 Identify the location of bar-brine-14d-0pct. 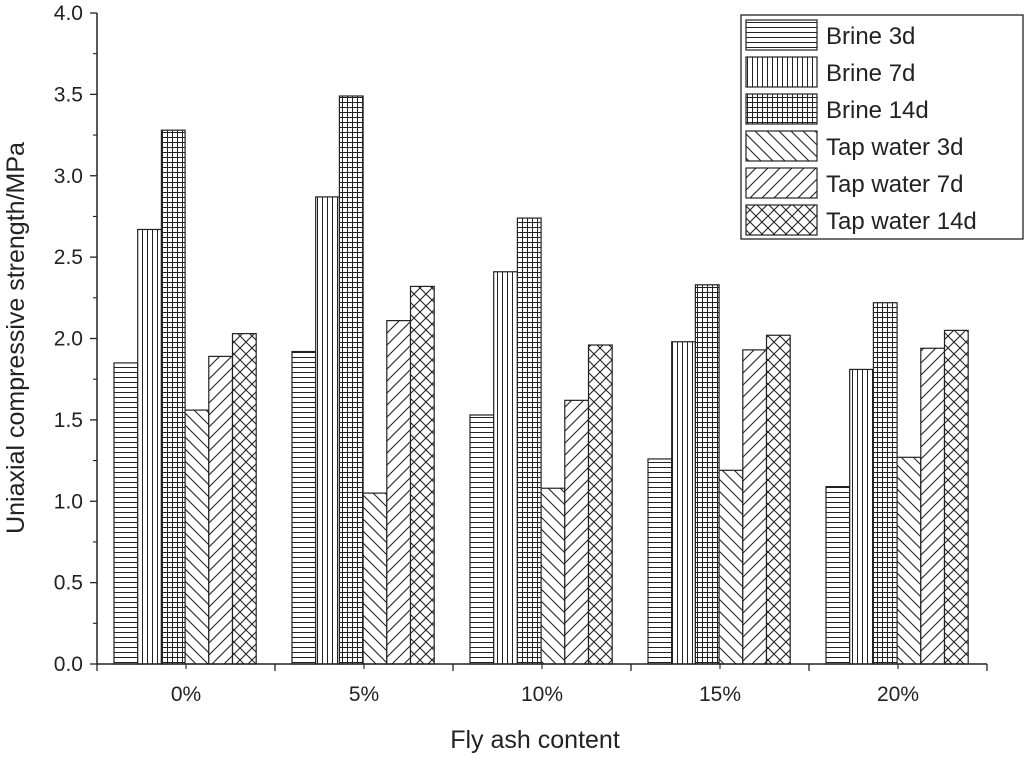
(173, 397).